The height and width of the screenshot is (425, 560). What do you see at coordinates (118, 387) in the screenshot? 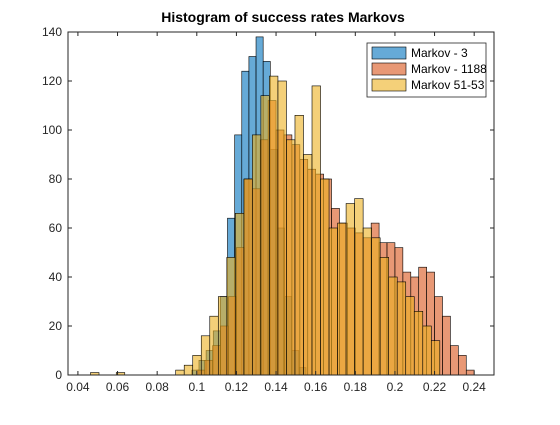
I see `x-tick-label: 0.06` at bounding box center [118, 387].